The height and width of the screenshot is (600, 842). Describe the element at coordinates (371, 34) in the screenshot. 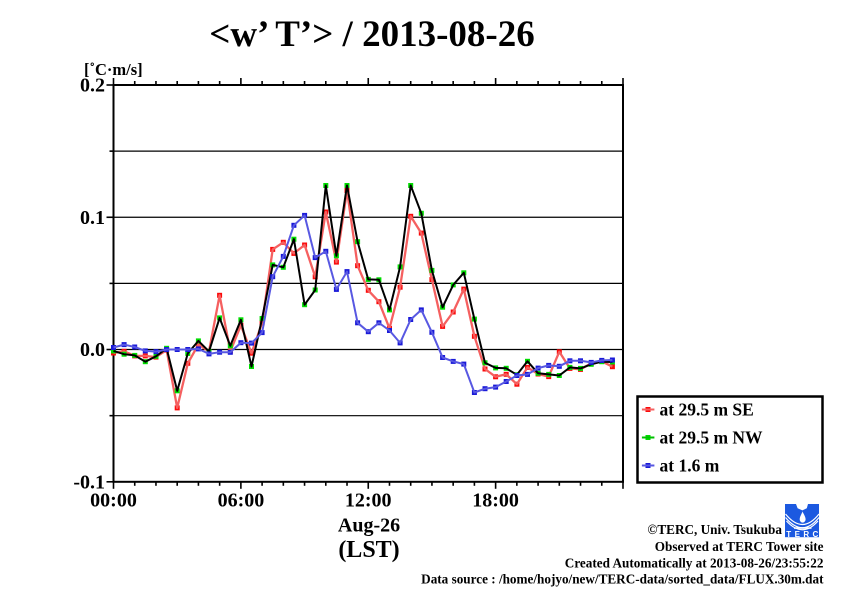

I see `svg-text: <w’ T’> / 2013-08-26` at that location.